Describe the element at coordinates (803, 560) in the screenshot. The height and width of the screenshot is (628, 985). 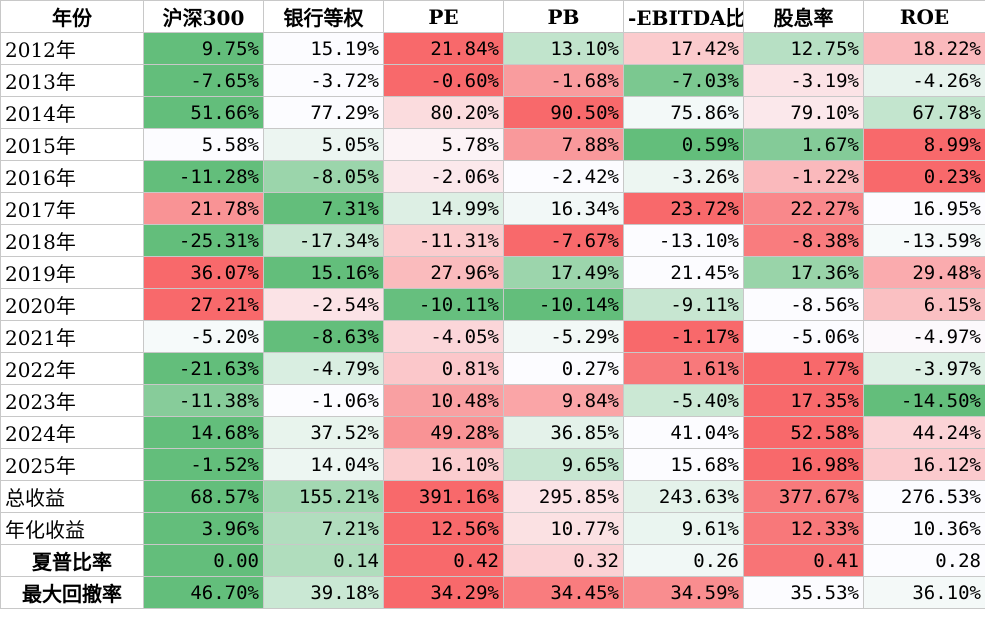
I see `value-cell: 0.41` at that location.